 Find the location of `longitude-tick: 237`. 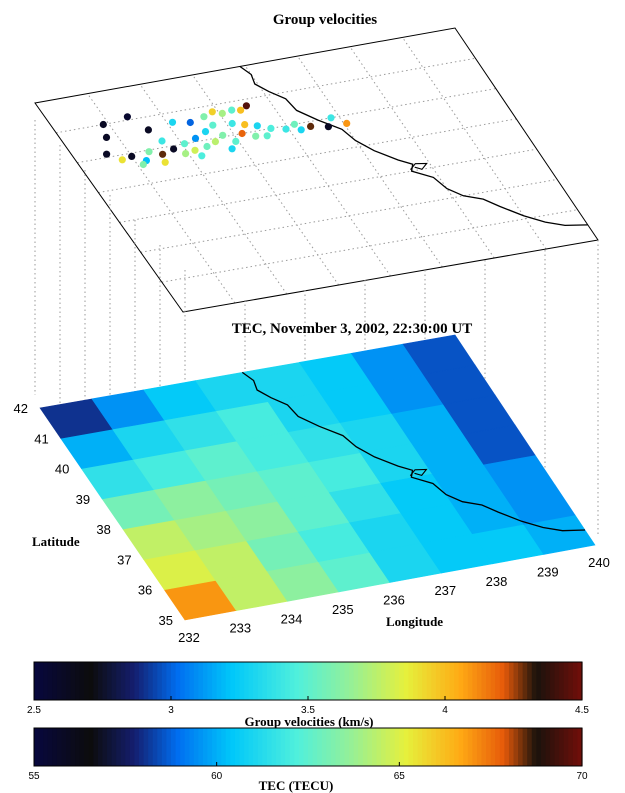

longitude-tick: 237 is located at coordinates (445, 590).